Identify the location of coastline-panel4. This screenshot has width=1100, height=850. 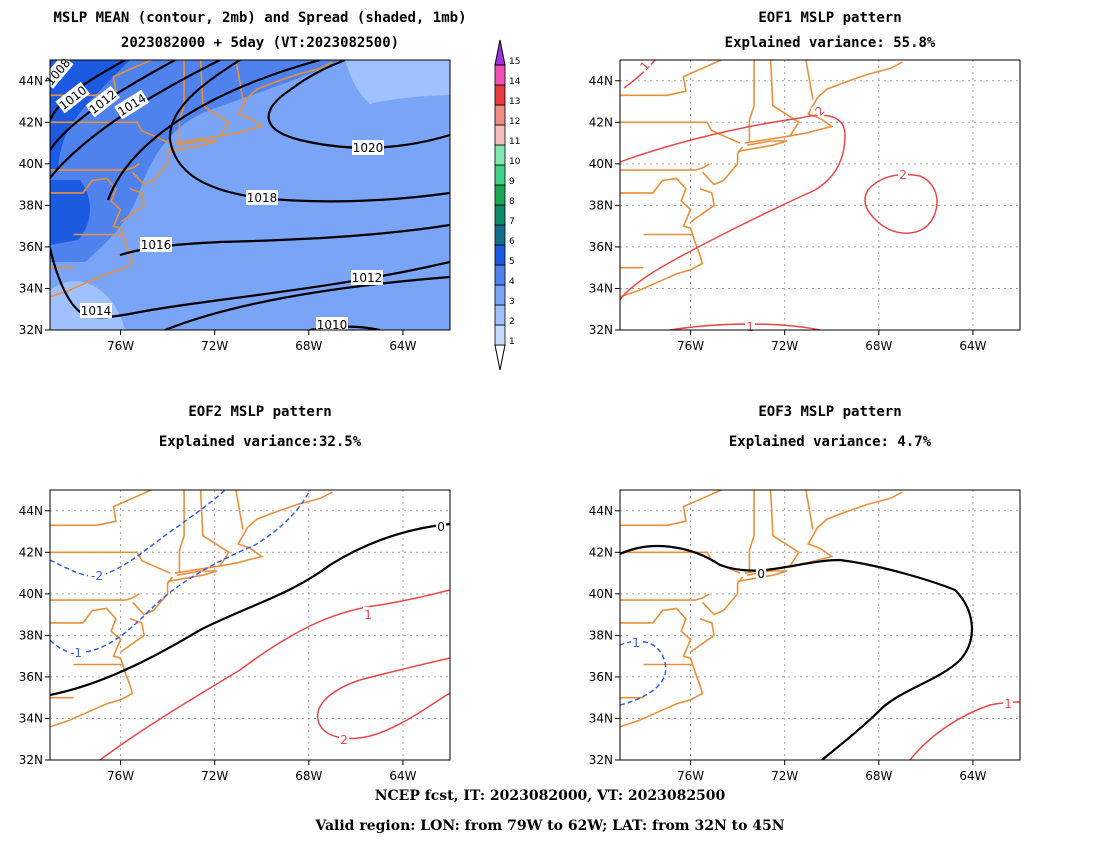
(761, 609).